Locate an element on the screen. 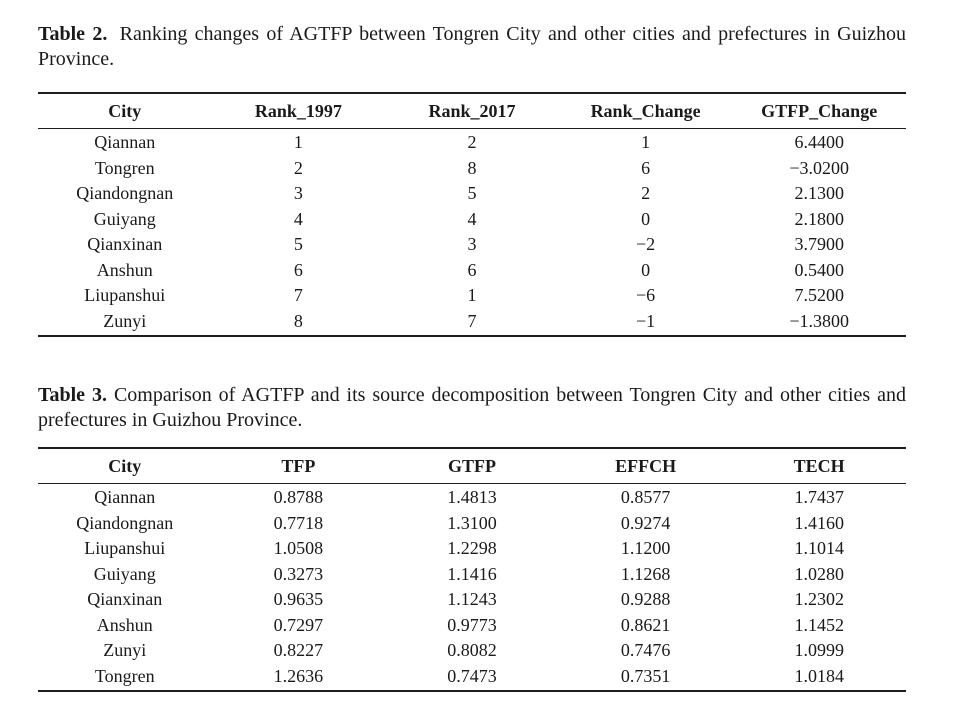 This screenshot has height=714, width=955. value-cell: −1.3800 is located at coordinates (819, 320).